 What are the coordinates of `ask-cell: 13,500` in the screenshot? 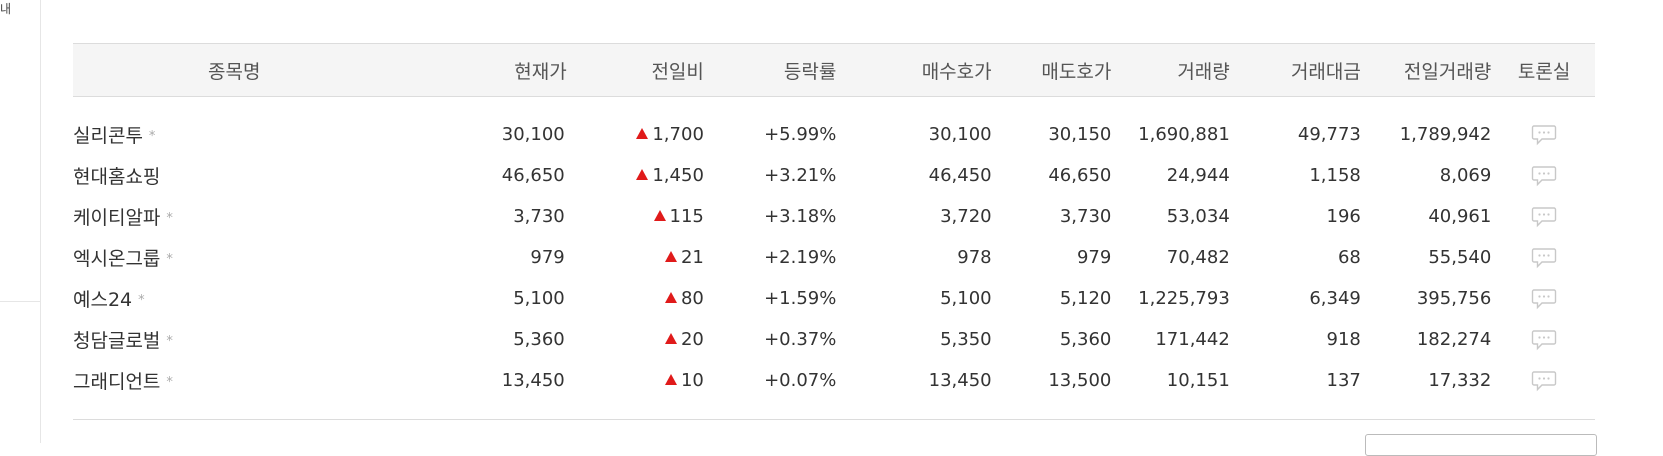 It's located at (1080, 380).